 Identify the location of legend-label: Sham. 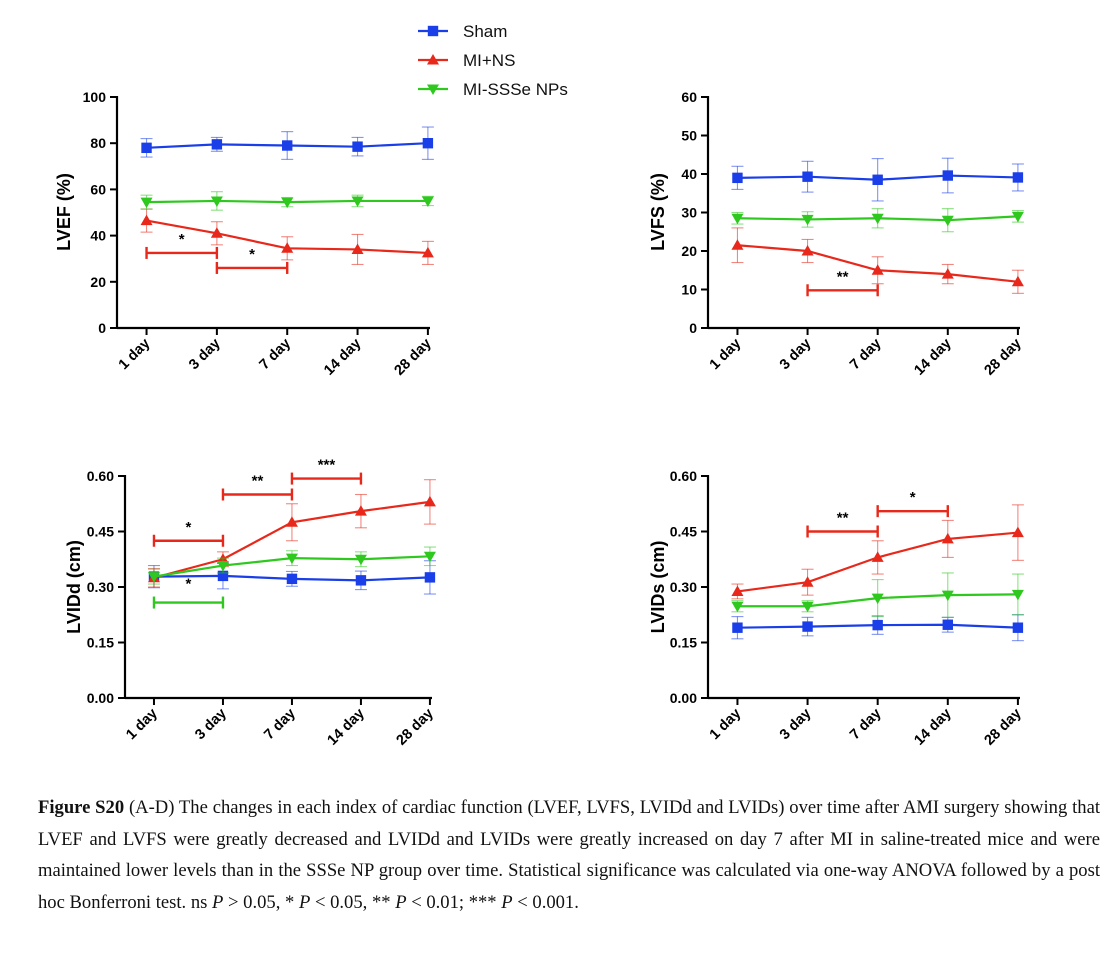
(485, 31).